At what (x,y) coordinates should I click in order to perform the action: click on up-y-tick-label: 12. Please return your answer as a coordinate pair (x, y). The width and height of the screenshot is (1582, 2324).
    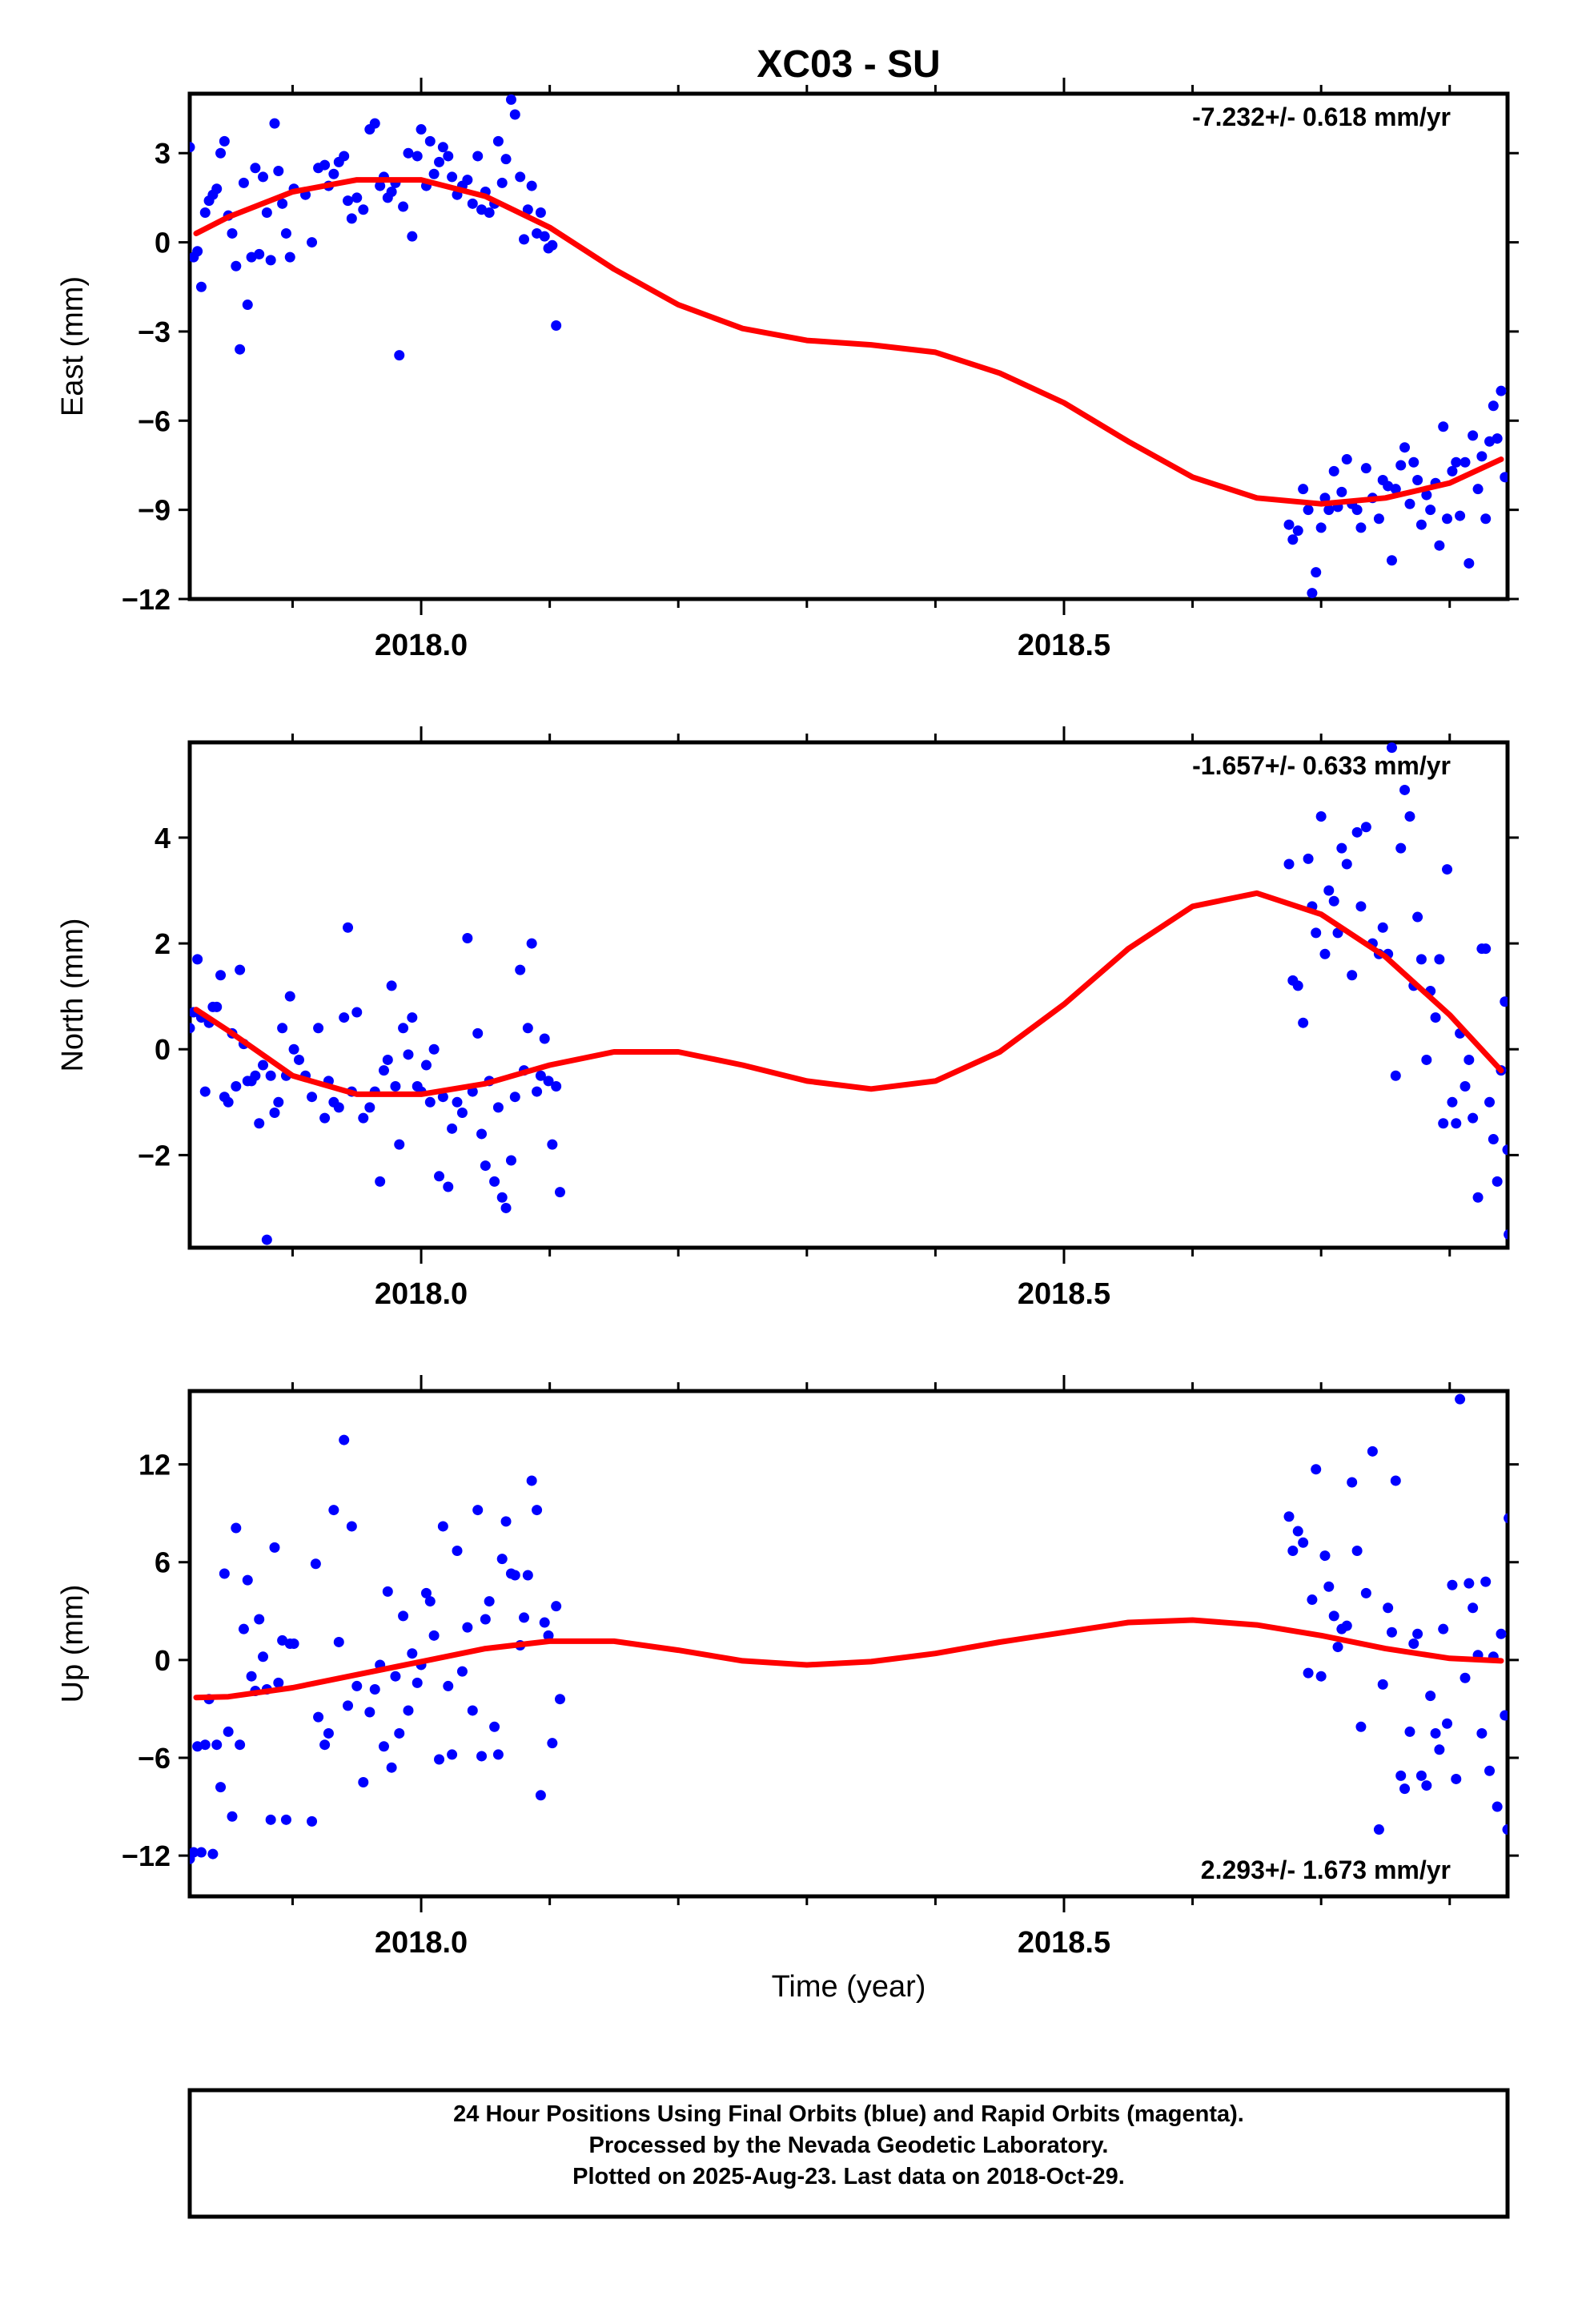
    Looking at the image, I should click on (155, 1465).